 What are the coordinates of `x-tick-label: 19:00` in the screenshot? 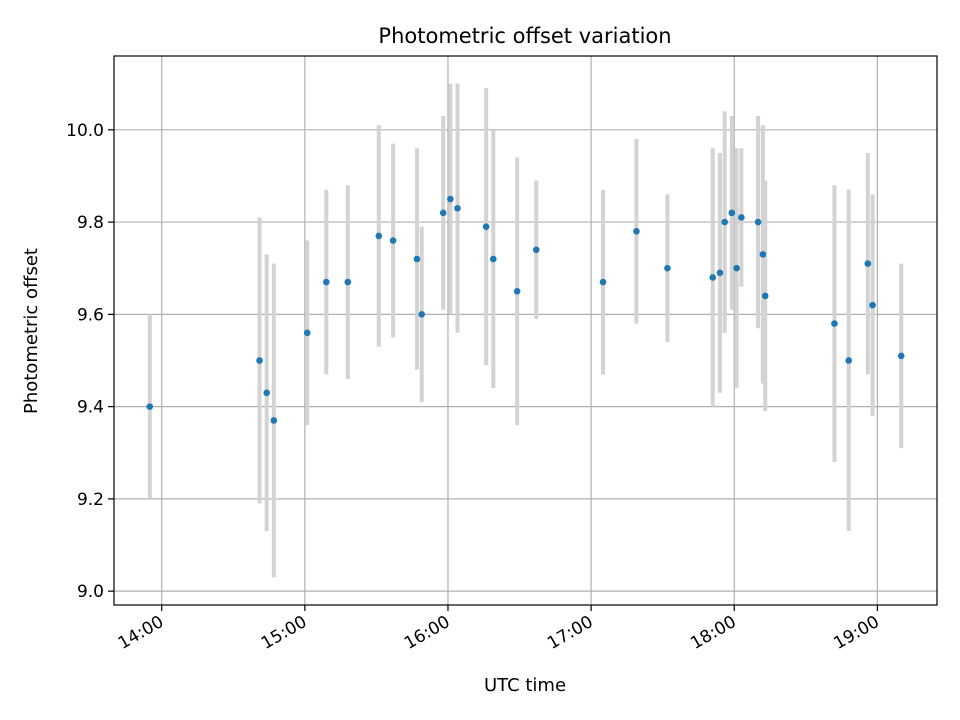 It's located at (856, 633).